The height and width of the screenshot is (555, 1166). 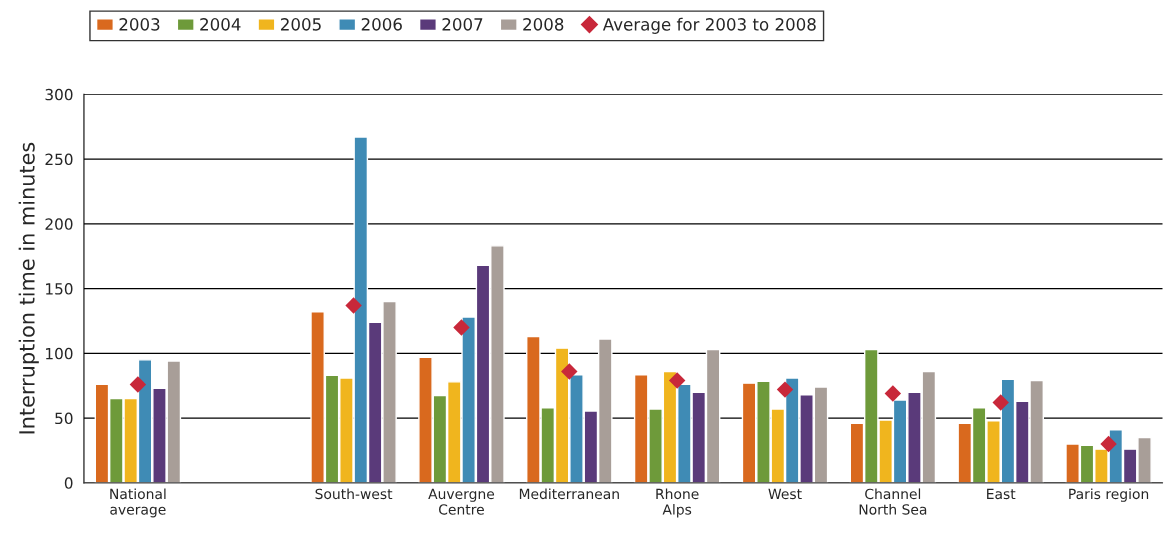 I want to click on x-tick-label: Paris region, so click(x=1109, y=495).